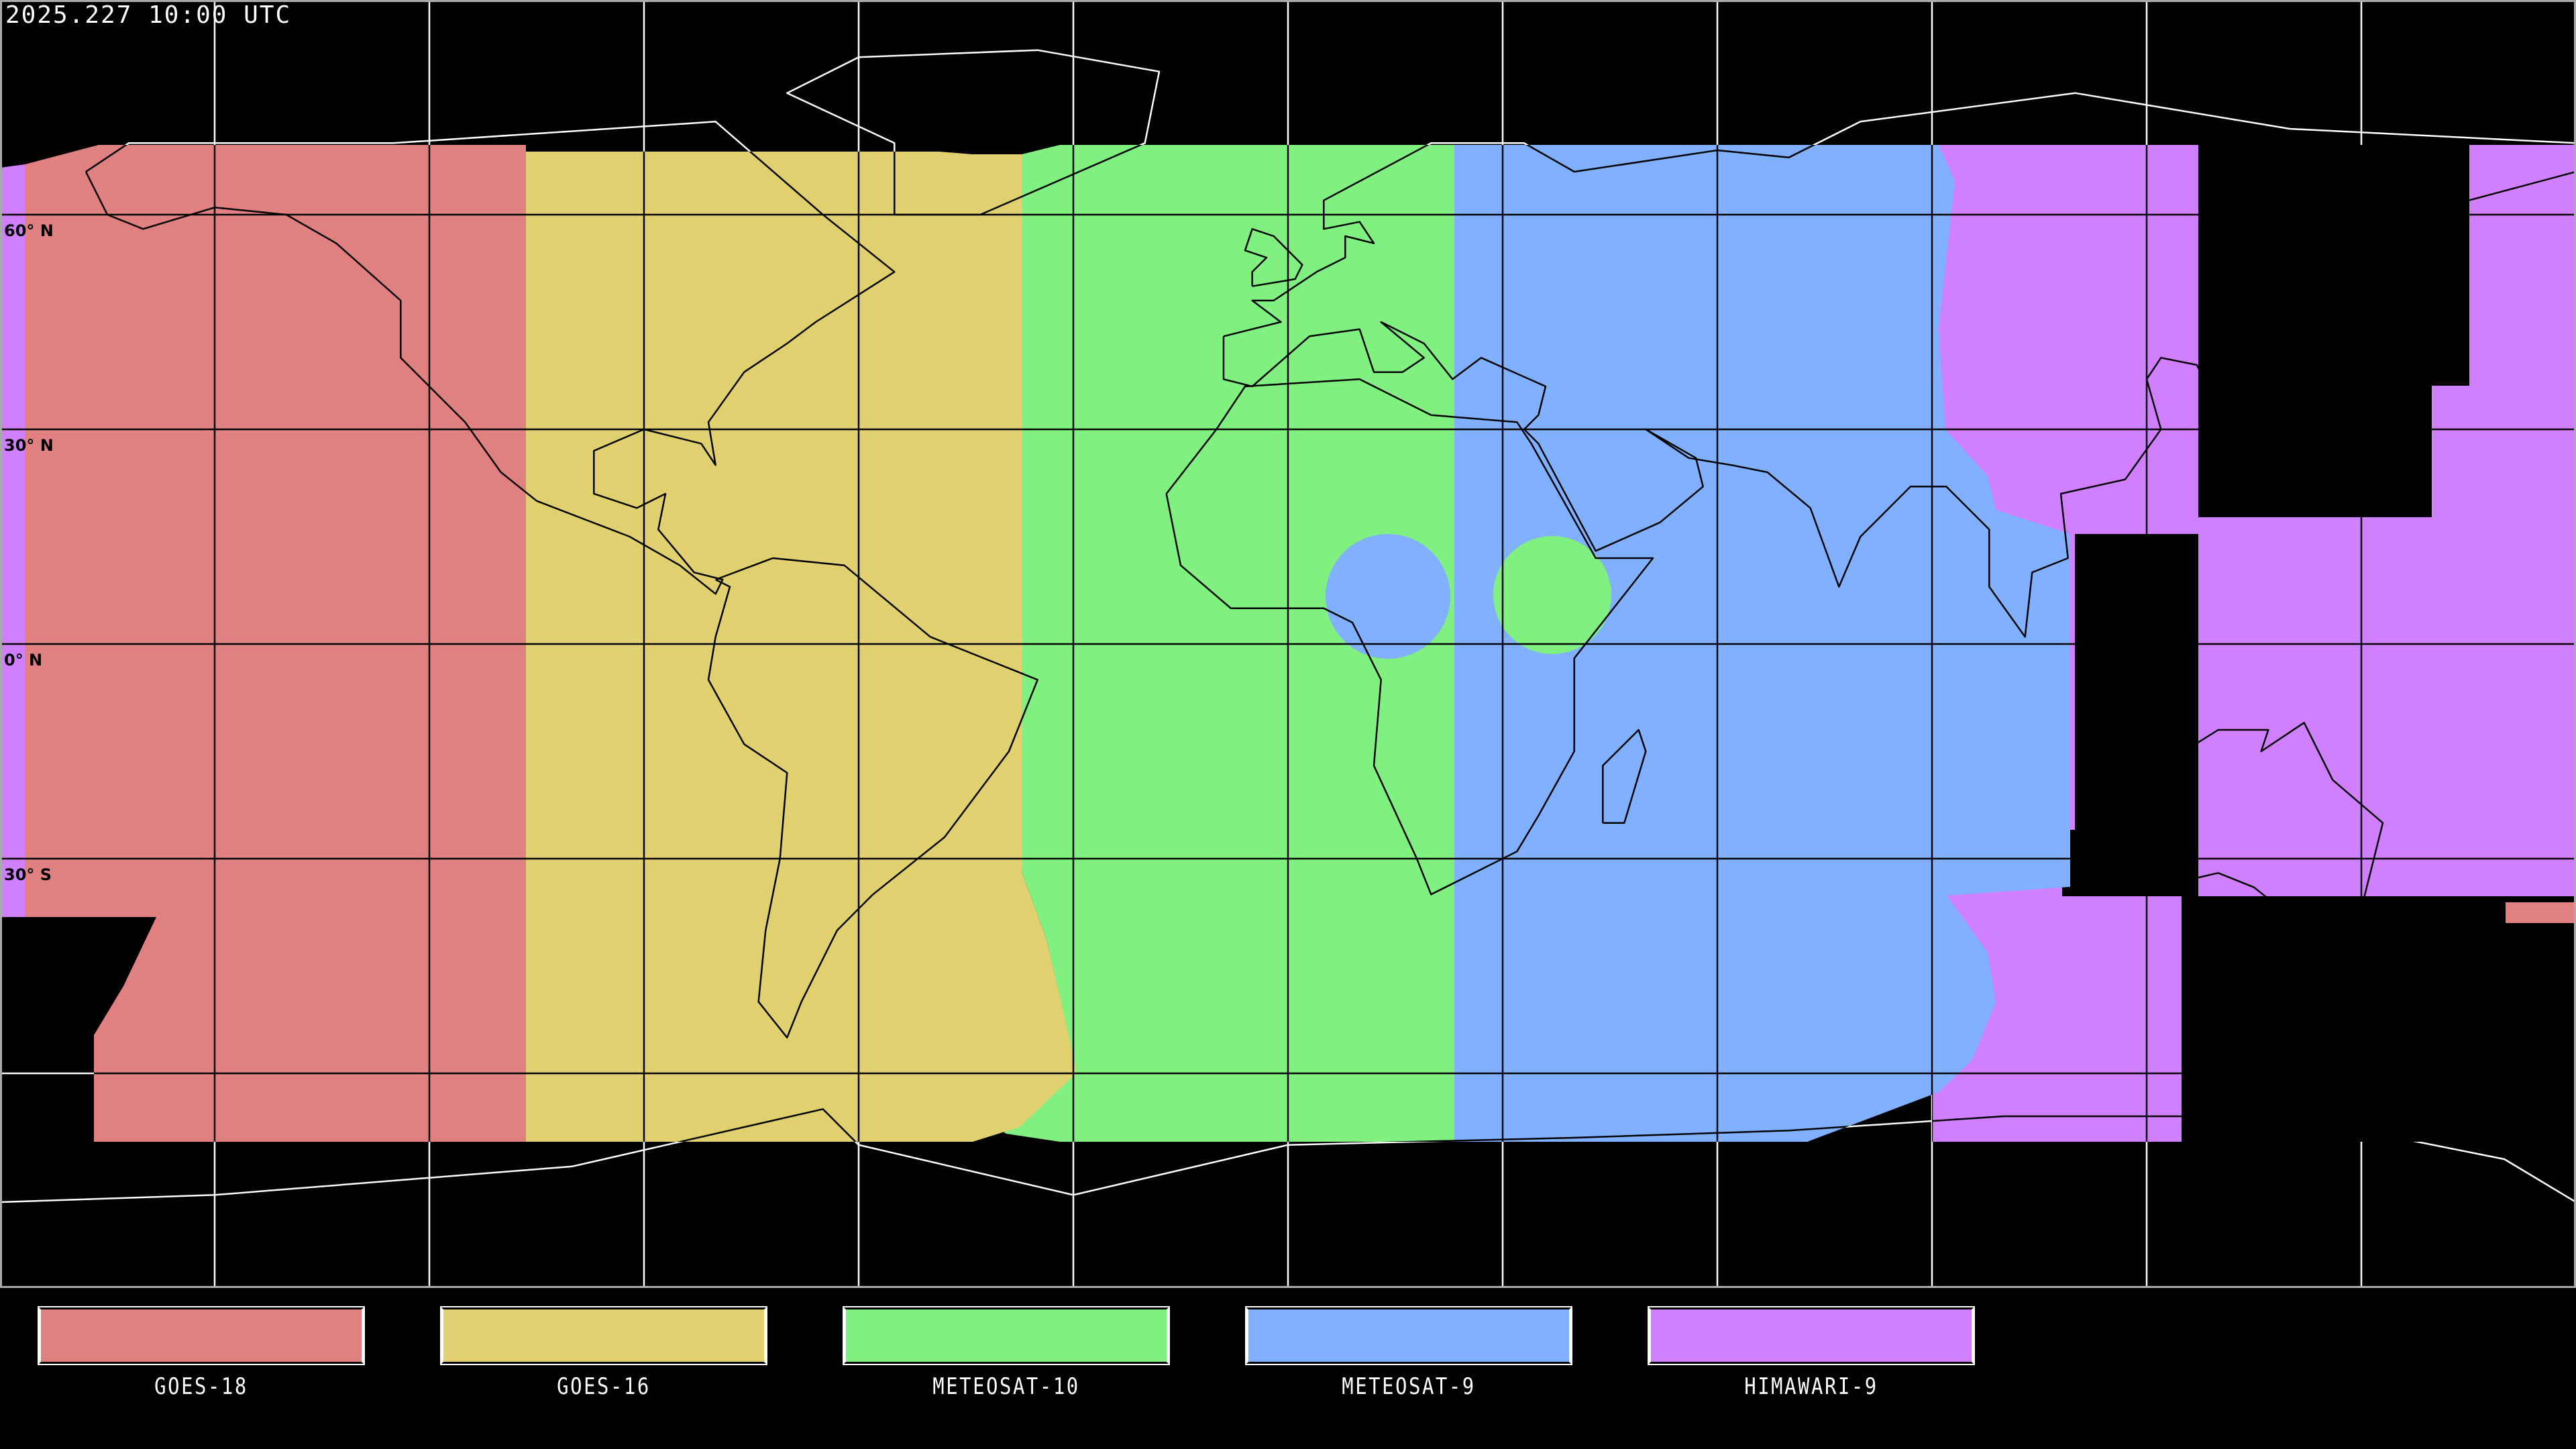  Describe the element at coordinates (1624, 776) in the screenshot. I see `coastline-madagascar` at that location.